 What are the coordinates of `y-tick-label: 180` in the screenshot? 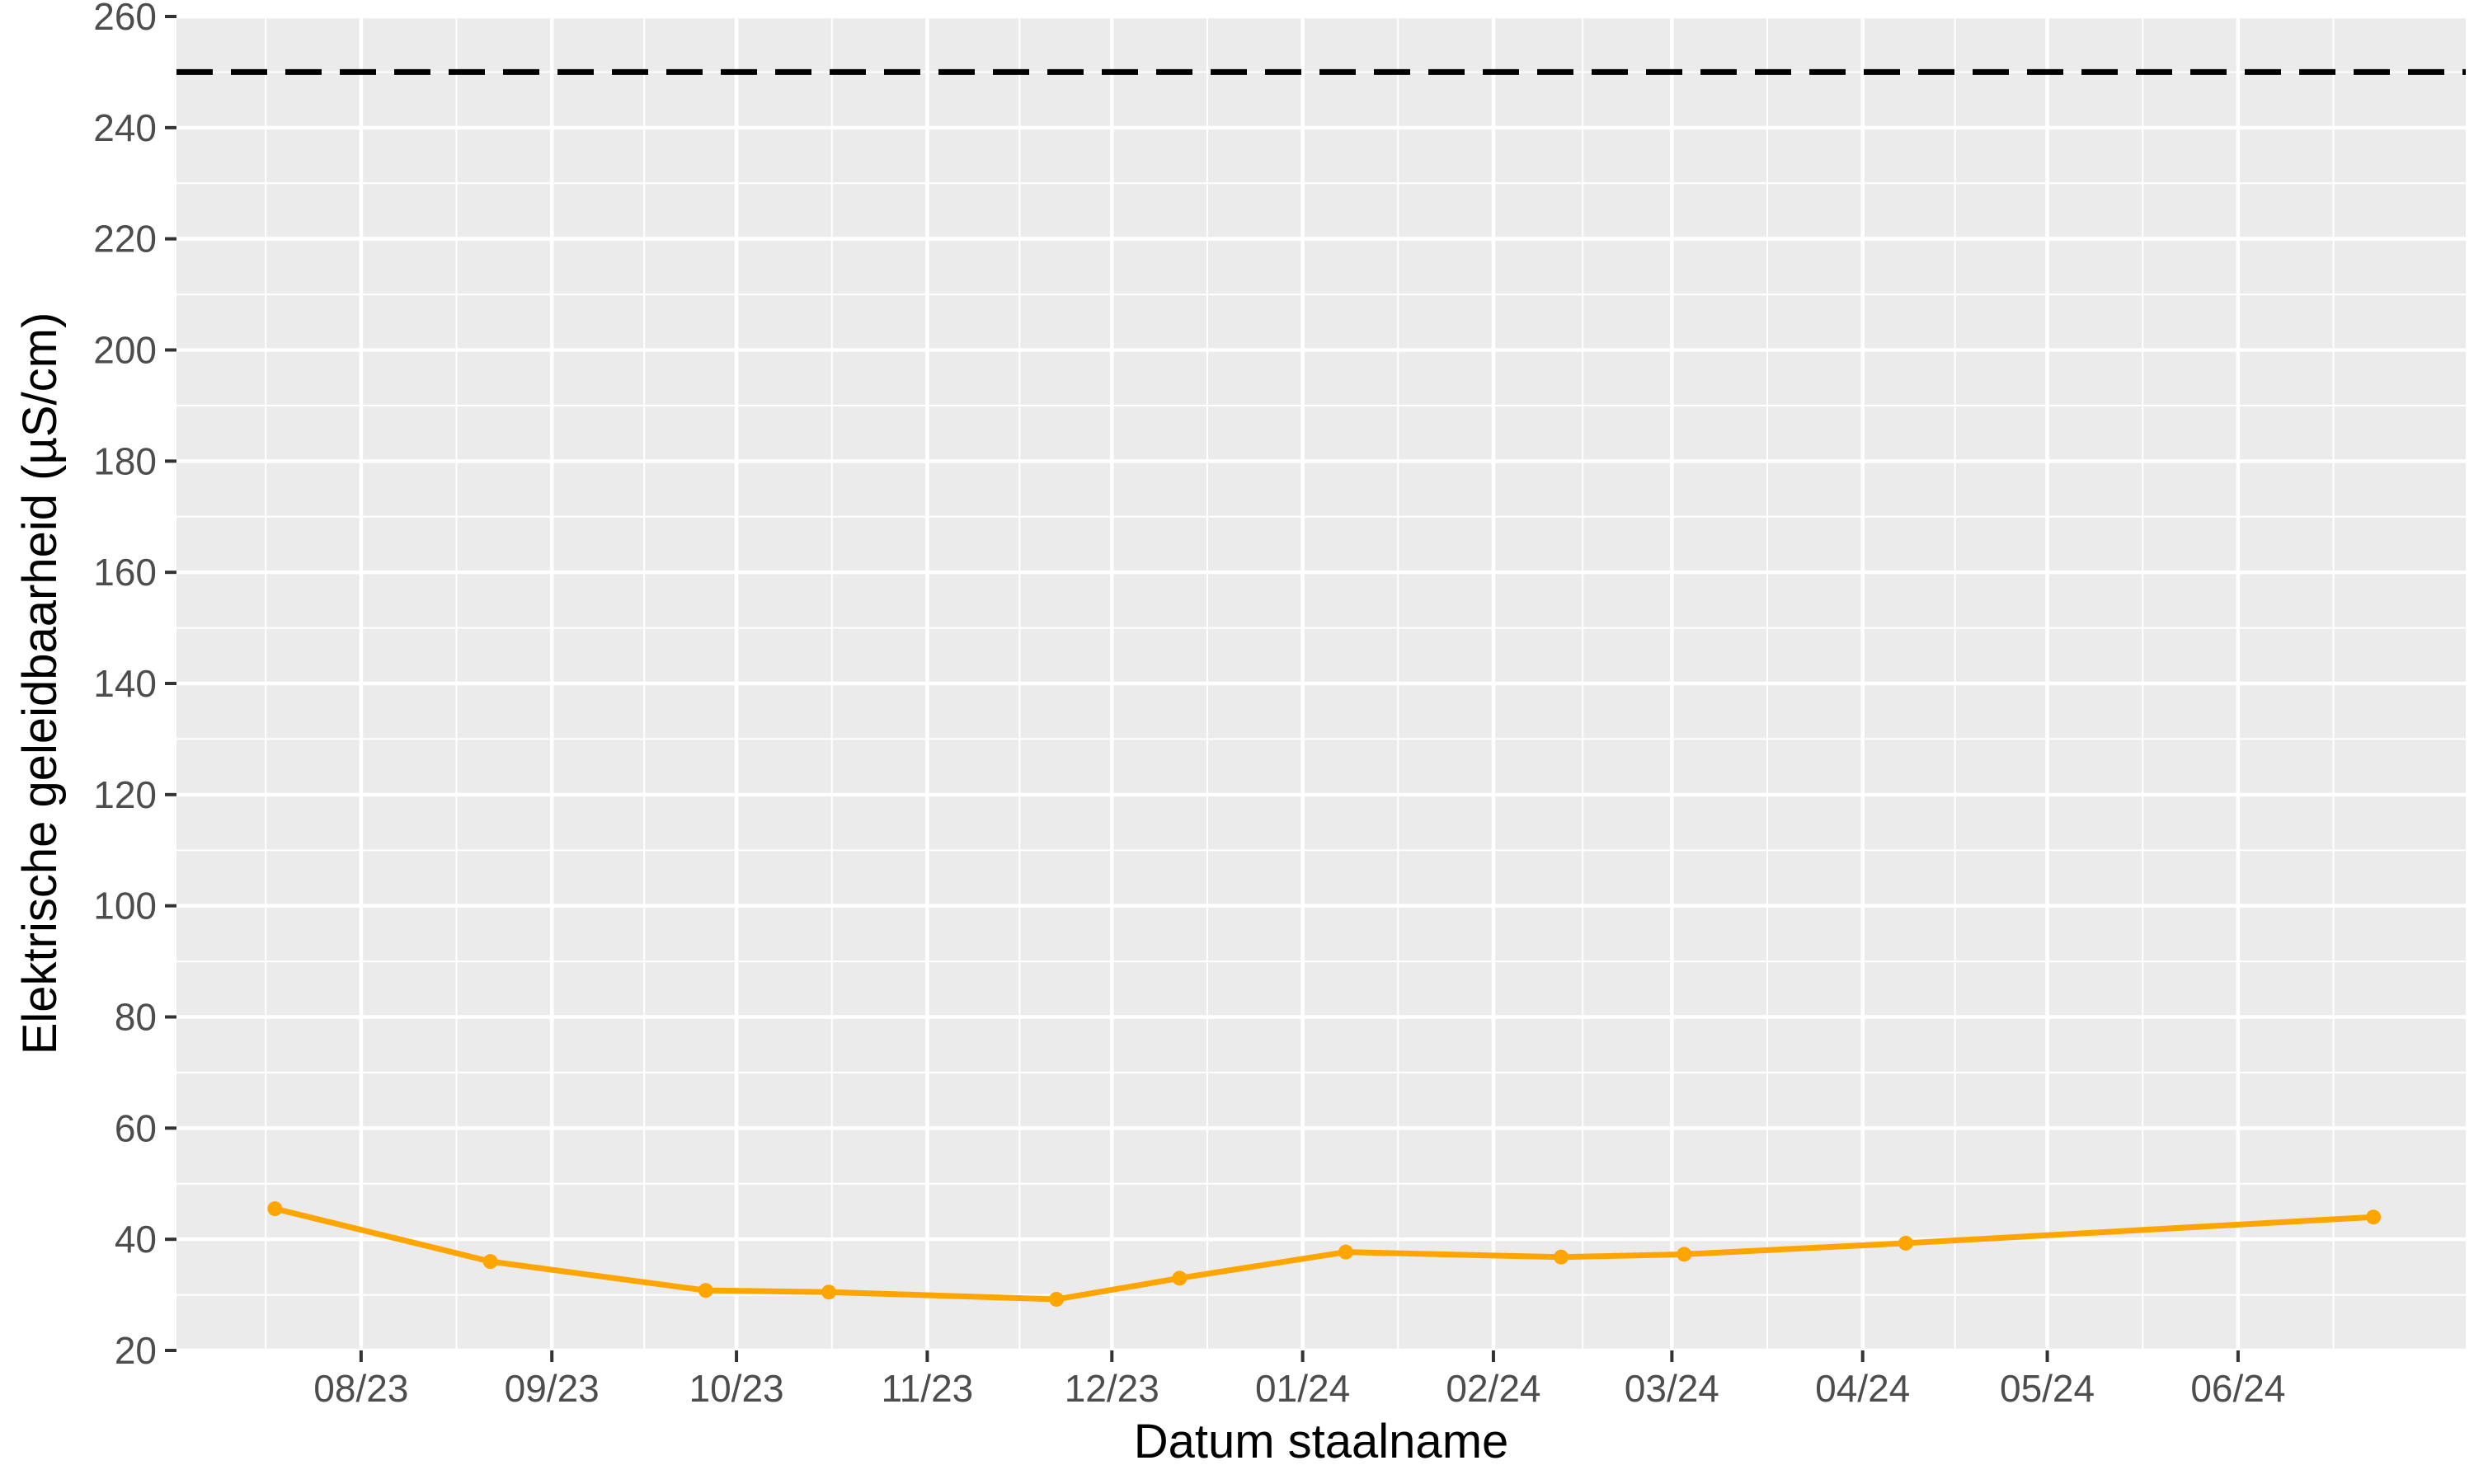 It's located at (125, 460).